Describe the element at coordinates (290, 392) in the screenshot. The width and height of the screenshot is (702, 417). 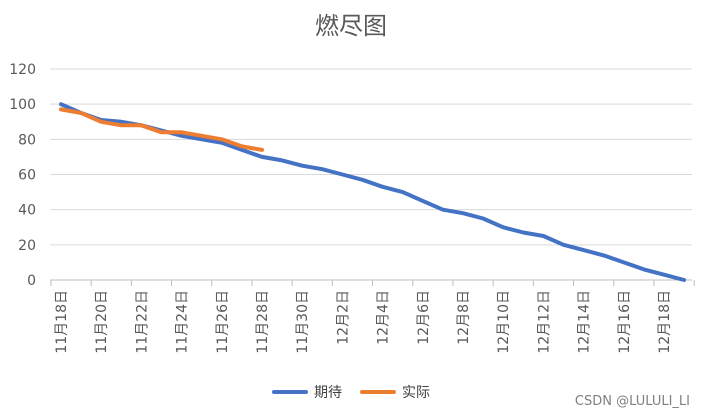
I see `legend-swatch-expected` at that location.